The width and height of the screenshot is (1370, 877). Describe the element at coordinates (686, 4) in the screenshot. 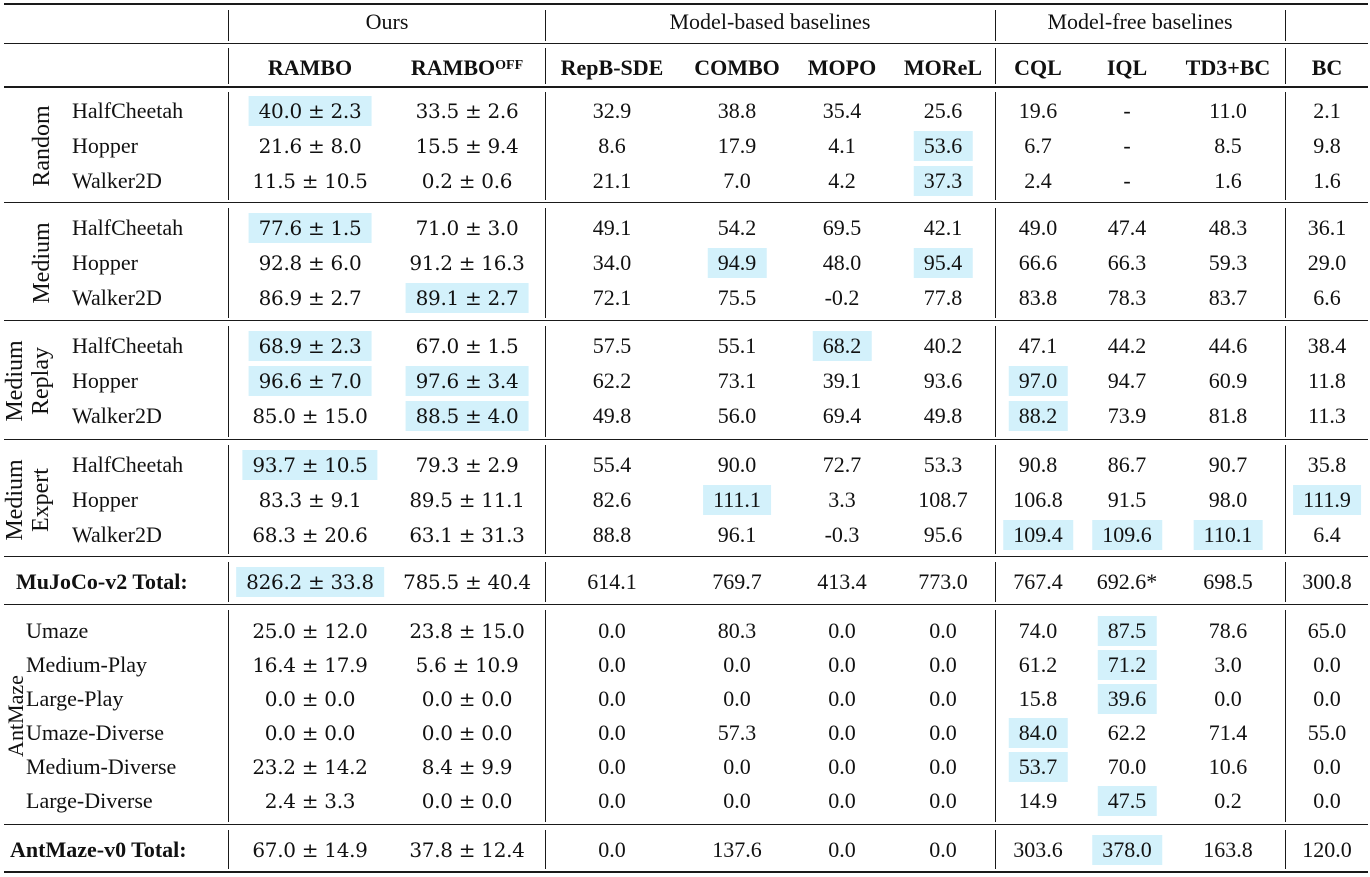

I see `top-rule` at that location.